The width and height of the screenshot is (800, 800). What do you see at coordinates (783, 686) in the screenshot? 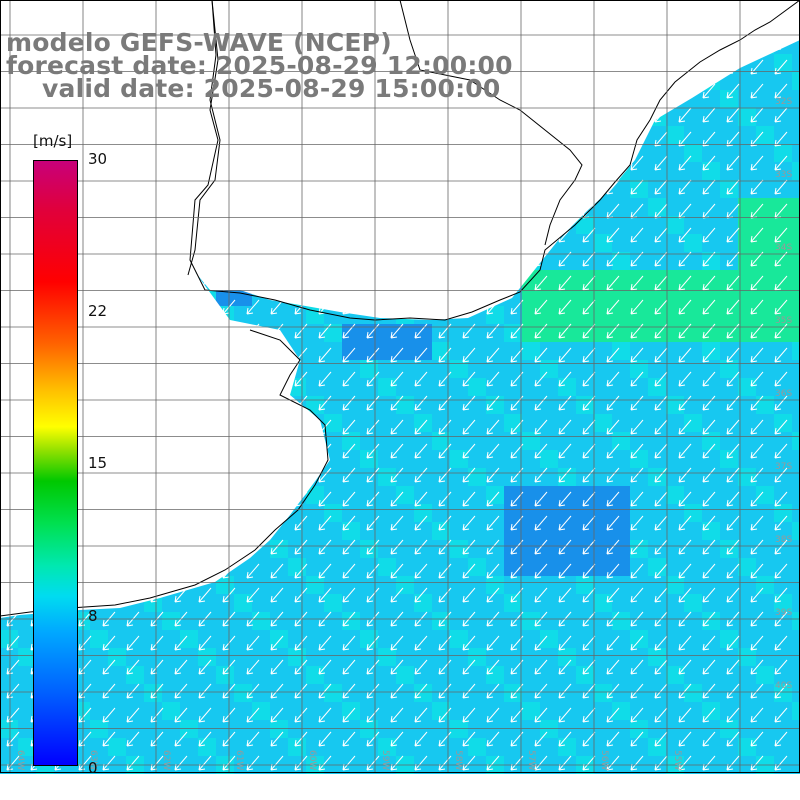
I see `lat-label: 40S` at bounding box center [783, 686].